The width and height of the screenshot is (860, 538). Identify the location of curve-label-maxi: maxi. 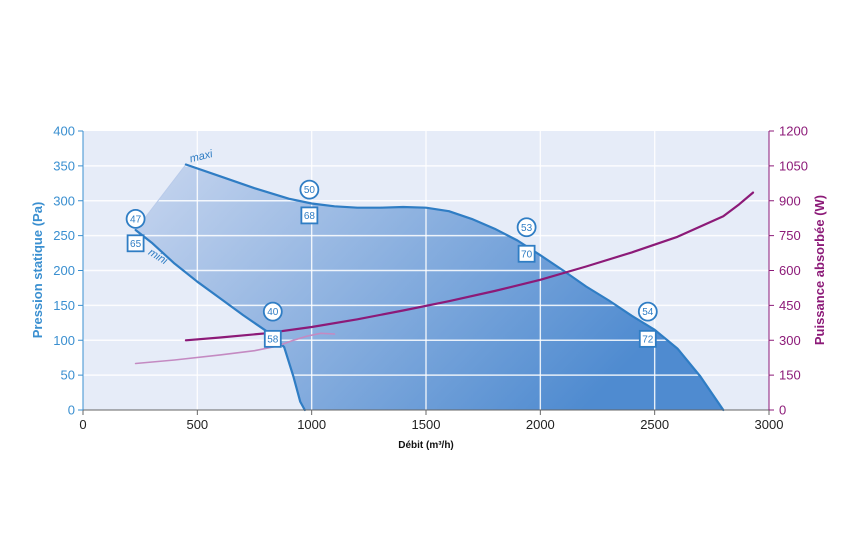
(201, 156).